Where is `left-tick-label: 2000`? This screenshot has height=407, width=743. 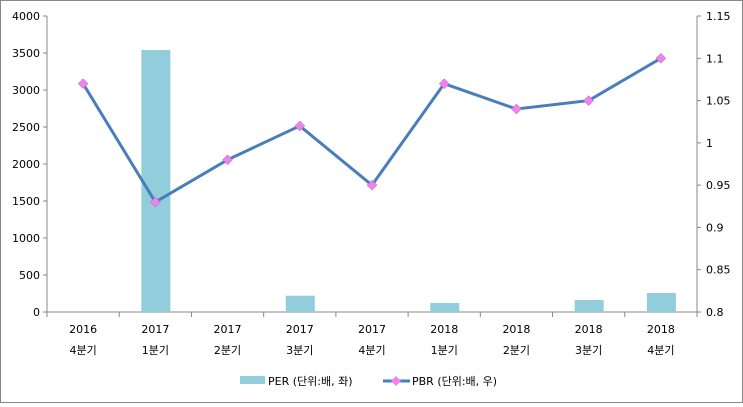
left-tick-label: 2000 is located at coordinates (26, 164).